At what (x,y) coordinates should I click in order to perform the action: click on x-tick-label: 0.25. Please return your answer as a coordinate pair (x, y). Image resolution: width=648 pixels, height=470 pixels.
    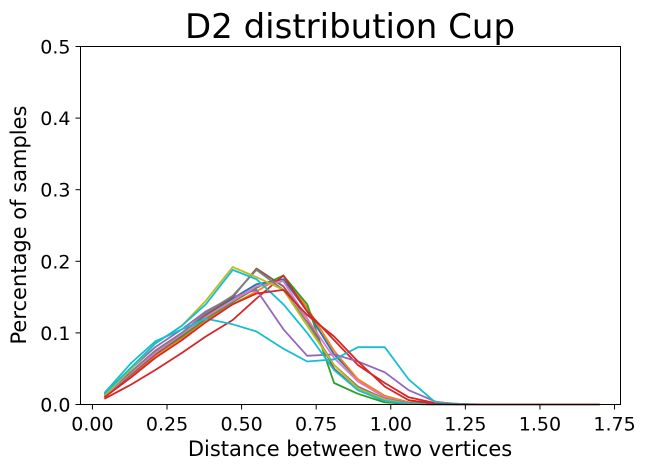
    Looking at the image, I should click on (167, 425).